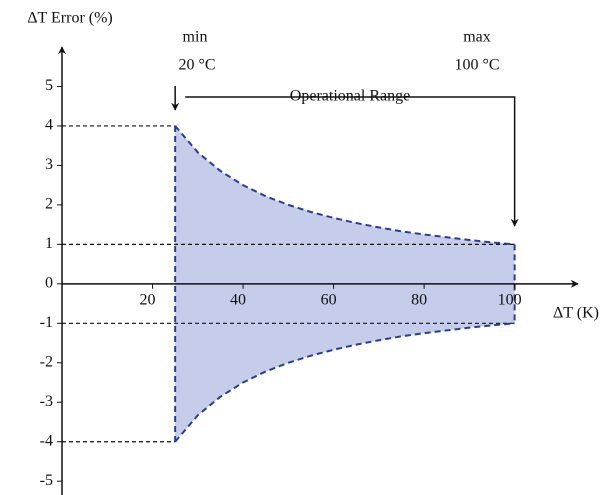 This screenshot has width=614, height=495. I want to click on annotation: max, so click(477, 37).